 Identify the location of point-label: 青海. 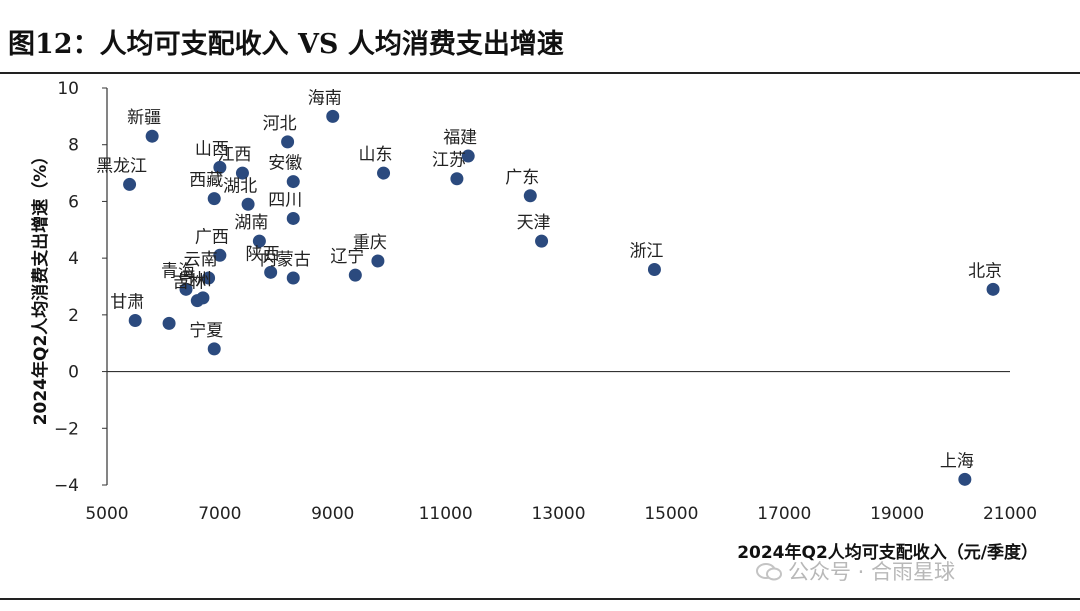
(178, 271).